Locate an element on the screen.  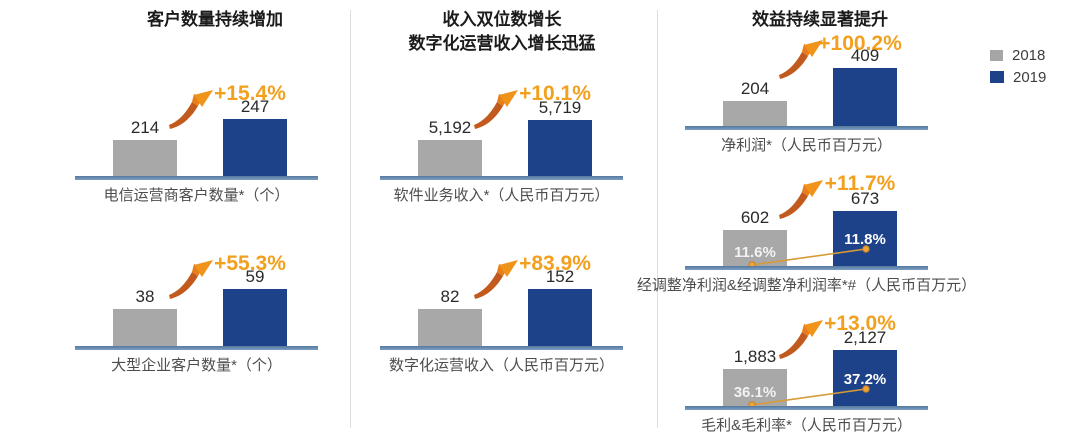
growth-label: +83.9% is located at coordinates (555, 263).